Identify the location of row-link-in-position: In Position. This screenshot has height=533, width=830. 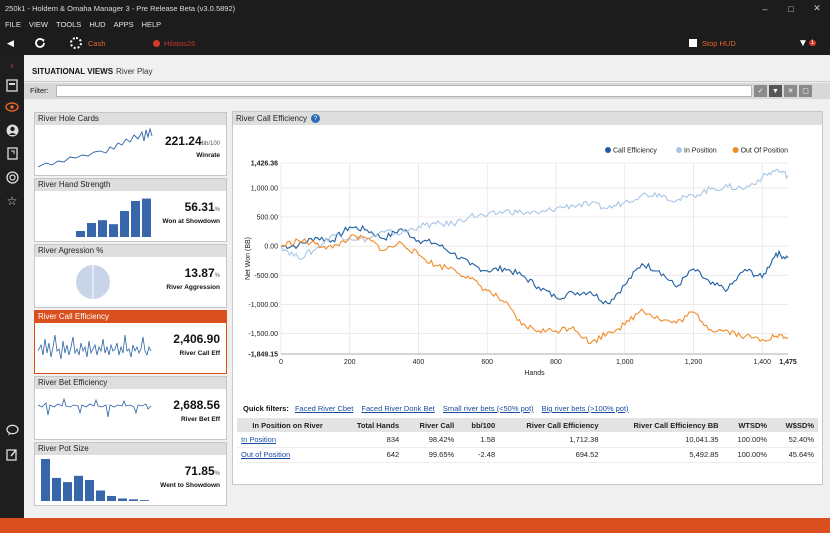
(288, 440).